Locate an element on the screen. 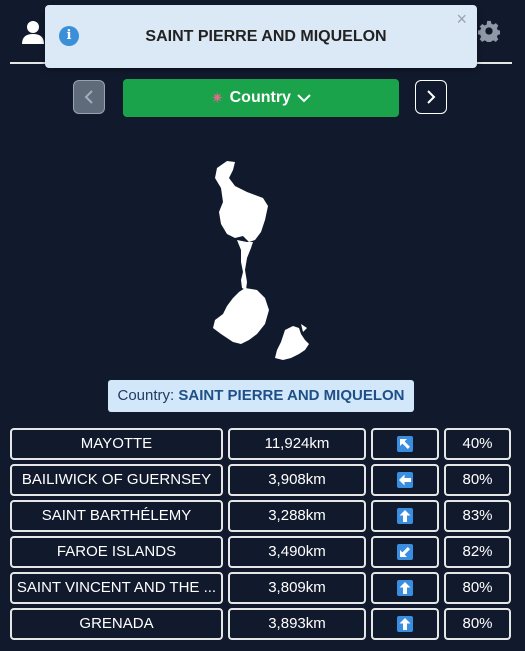 The width and height of the screenshot is (525, 651). country-label-prefix: Country: is located at coordinates (146, 395).